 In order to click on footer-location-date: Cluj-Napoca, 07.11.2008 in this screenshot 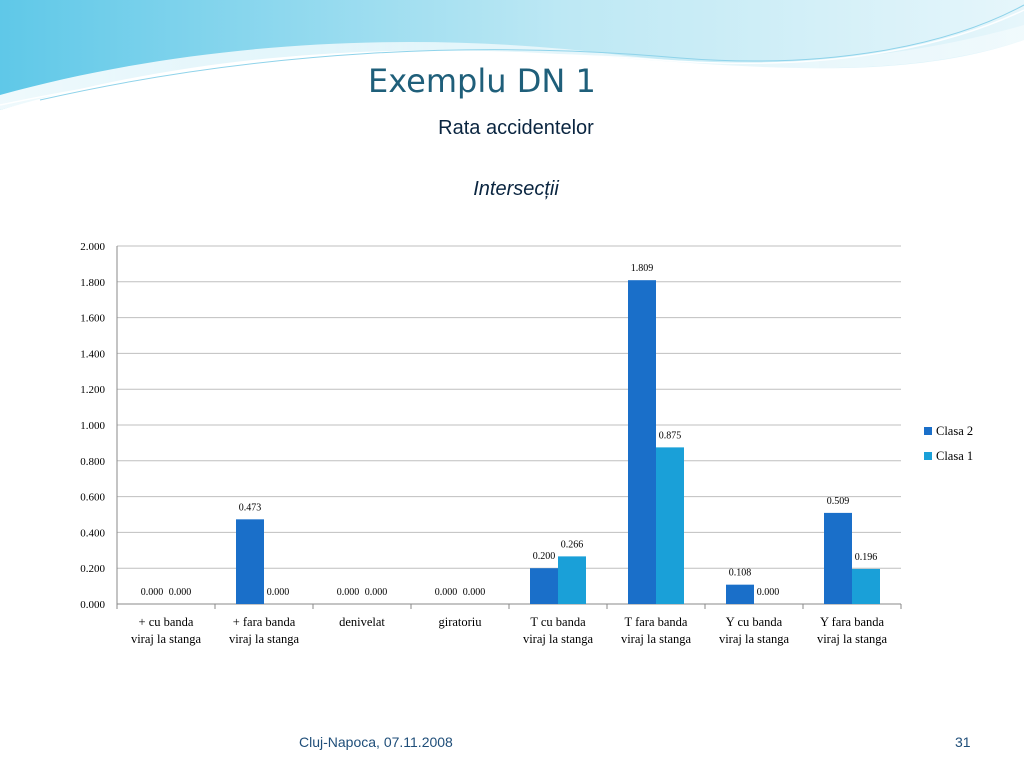, I will do `click(376, 742)`.